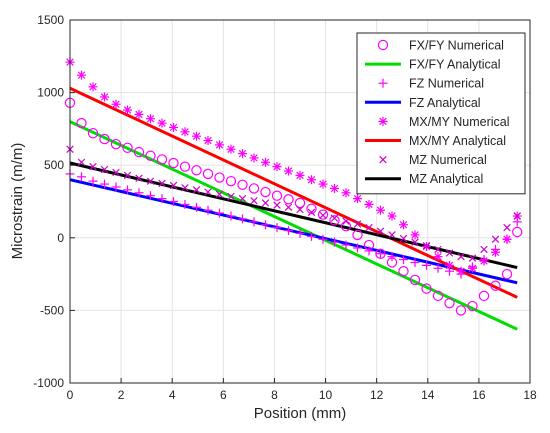 The height and width of the screenshot is (433, 550). Describe the element at coordinates (48, 383) in the screenshot. I see `y-tick-label: -1000` at that location.